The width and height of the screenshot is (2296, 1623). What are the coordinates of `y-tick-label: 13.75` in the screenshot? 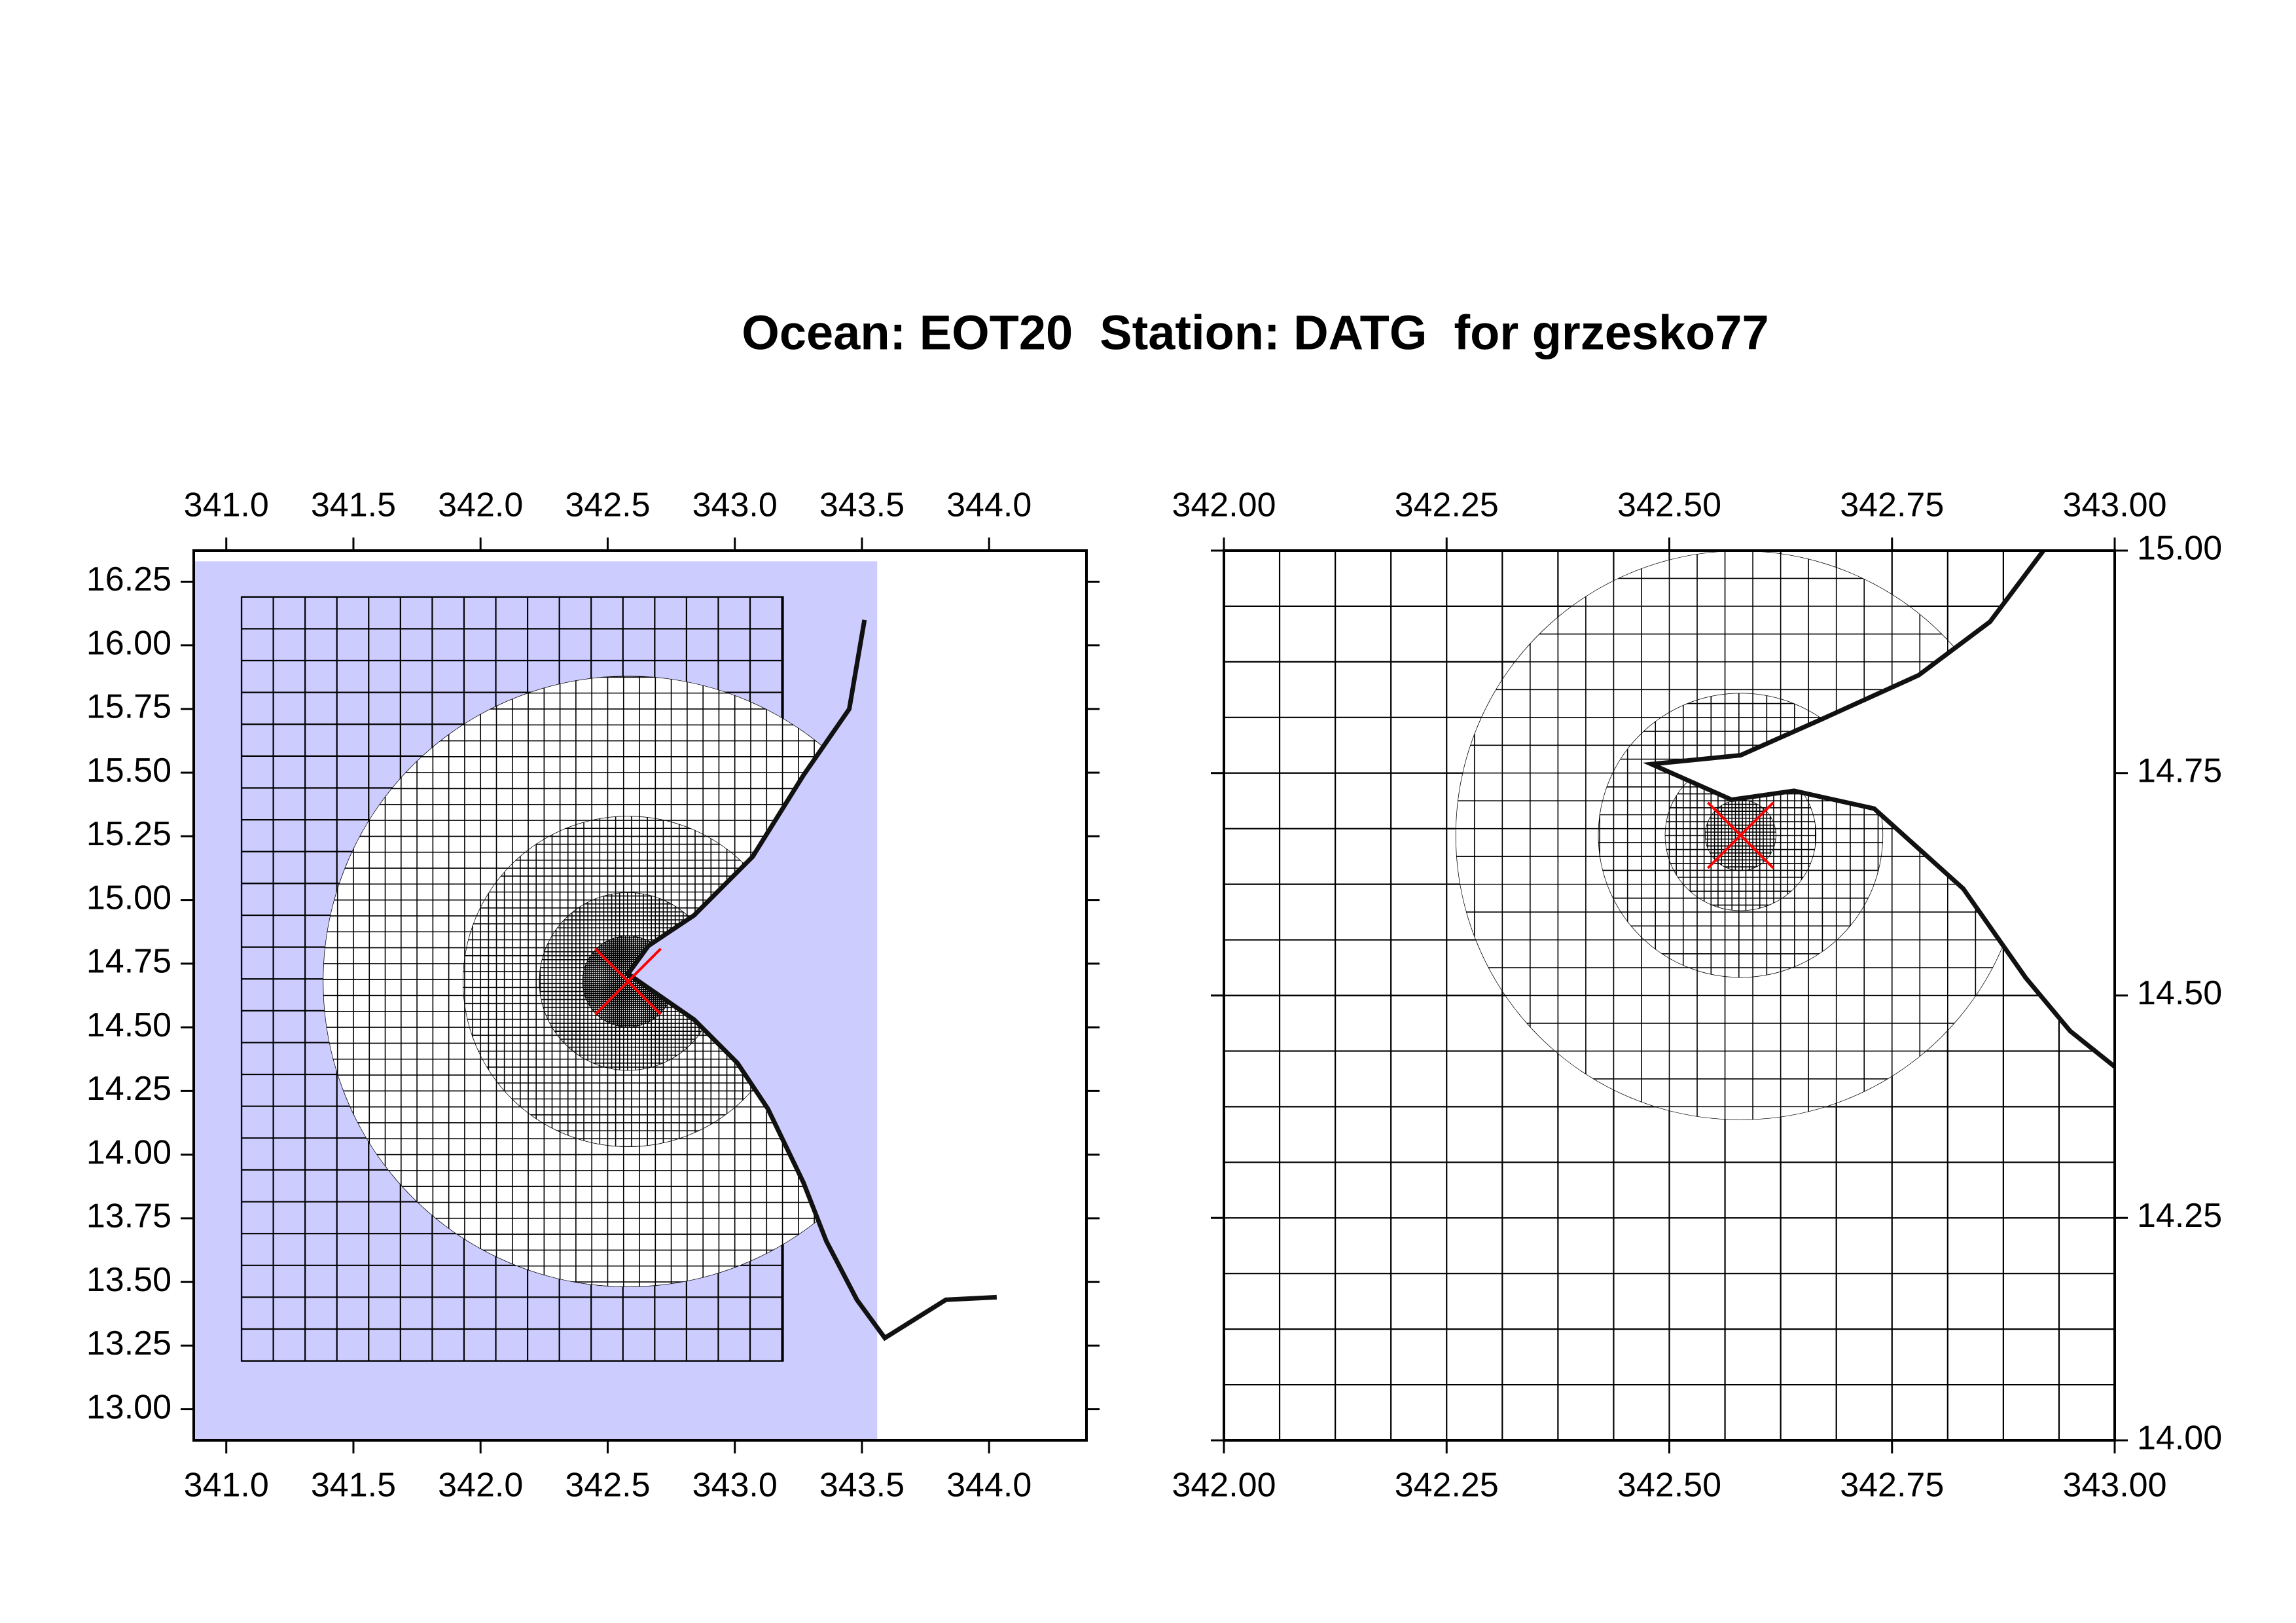 It's located at (128, 1216).